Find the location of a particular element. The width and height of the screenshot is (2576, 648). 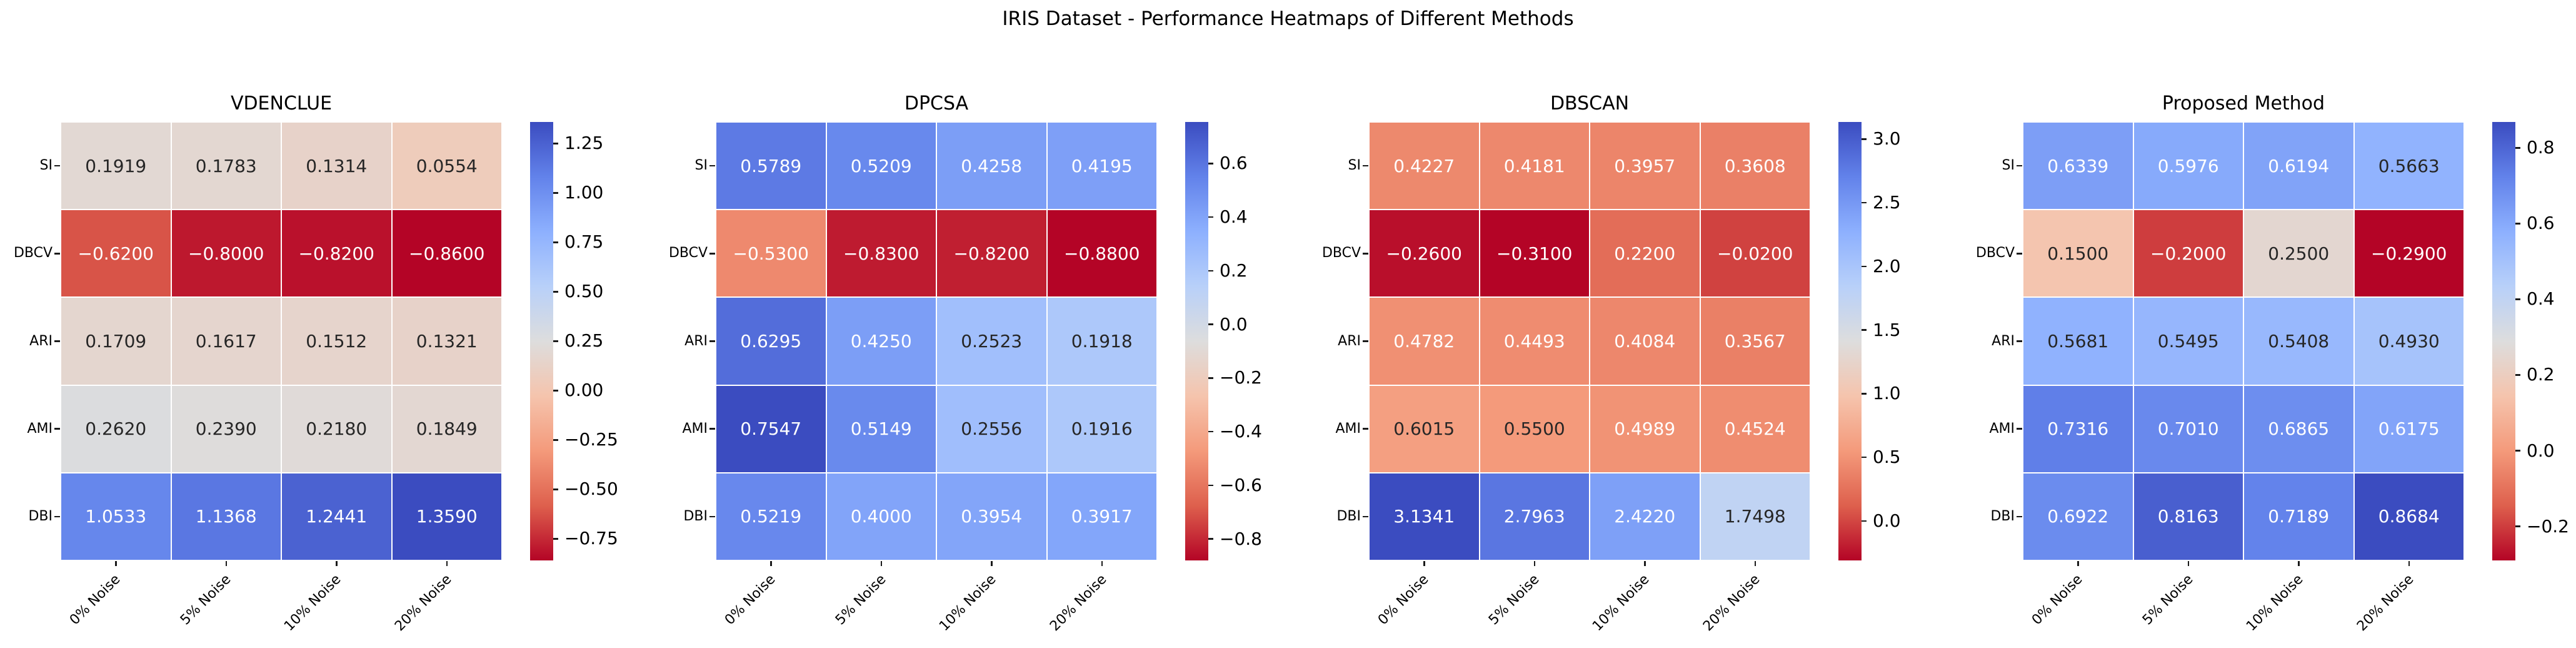

heatmap-title: VDENCLUE is located at coordinates (281, 103).